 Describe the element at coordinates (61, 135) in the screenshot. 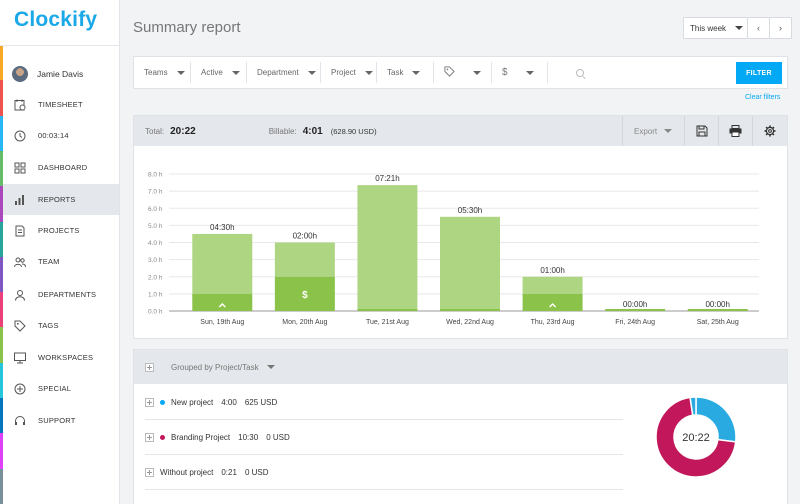

I see `sidebar-item-timer: 00:03:14` at that location.